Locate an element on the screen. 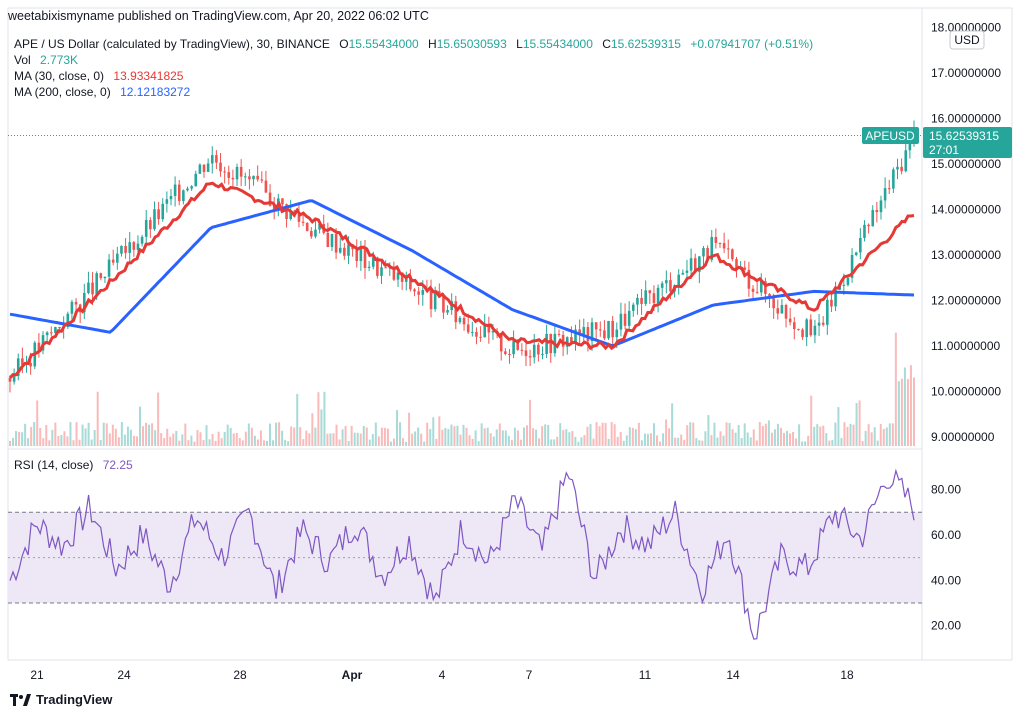 The height and width of the screenshot is (718, 1024). time-tick-label: 18 is located at coordinates (847, 675).